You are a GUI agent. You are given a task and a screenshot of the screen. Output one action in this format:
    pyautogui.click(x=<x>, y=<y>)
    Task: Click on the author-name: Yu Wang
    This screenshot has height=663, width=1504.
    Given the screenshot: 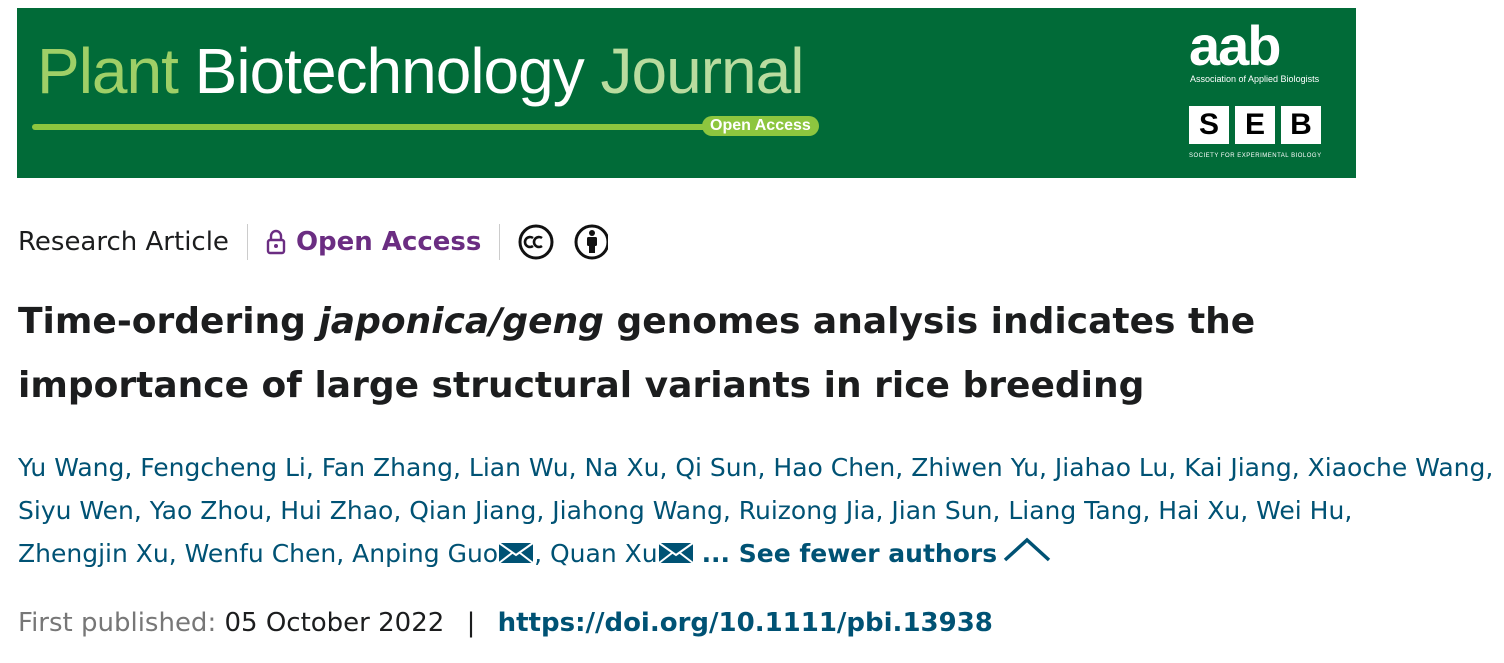 What is the action you would take?
    pyautogui.click(x=71, y=467)
    